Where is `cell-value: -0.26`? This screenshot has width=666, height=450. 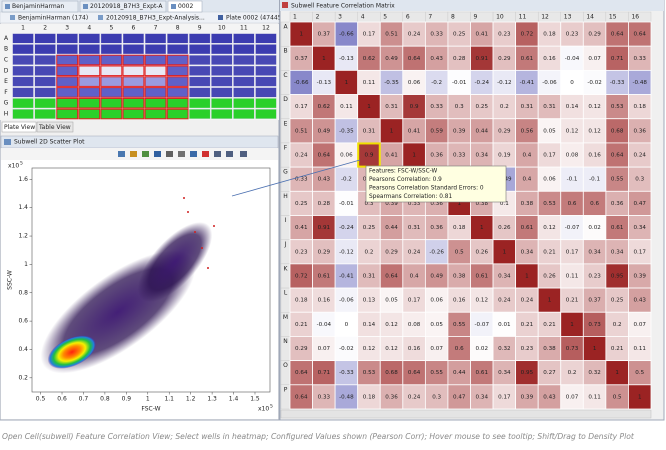 cell-value: -0.26 is located at coordinates (436, 252).